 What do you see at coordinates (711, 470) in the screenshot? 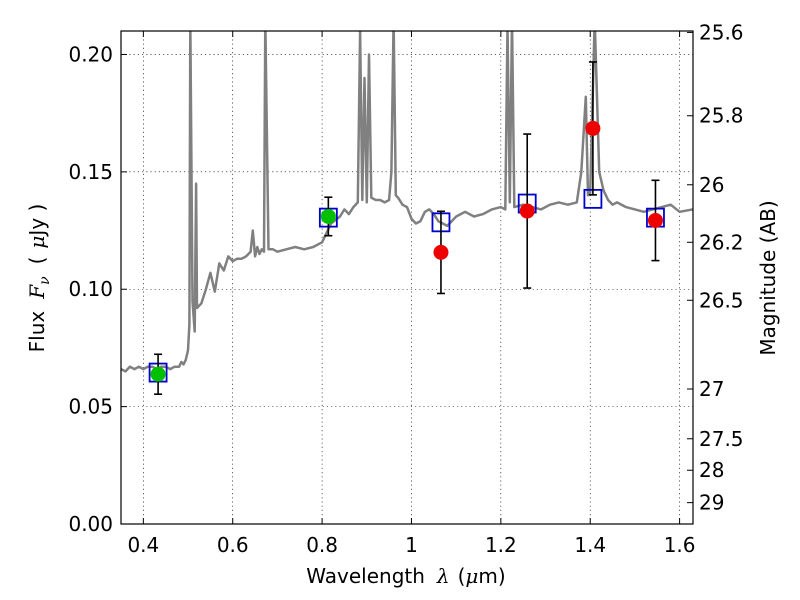
I see `y2-tick-label: 28` at bounding box center [711, 470].